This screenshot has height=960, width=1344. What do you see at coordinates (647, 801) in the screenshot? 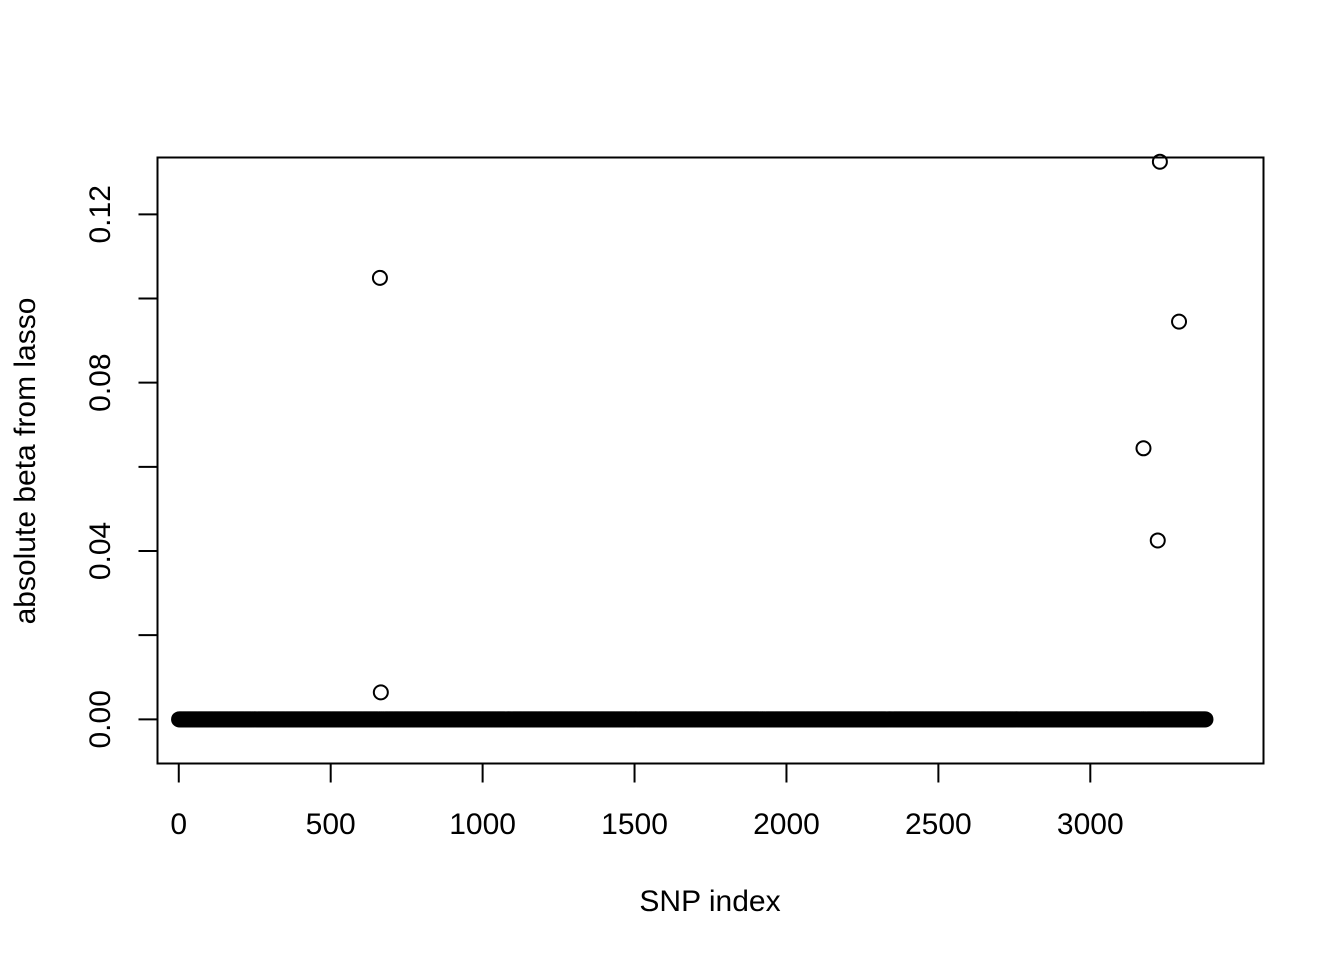
I see `x-axis: 0 500 1000 1500 2000 2500 3000` at bounding box center [647, 801].